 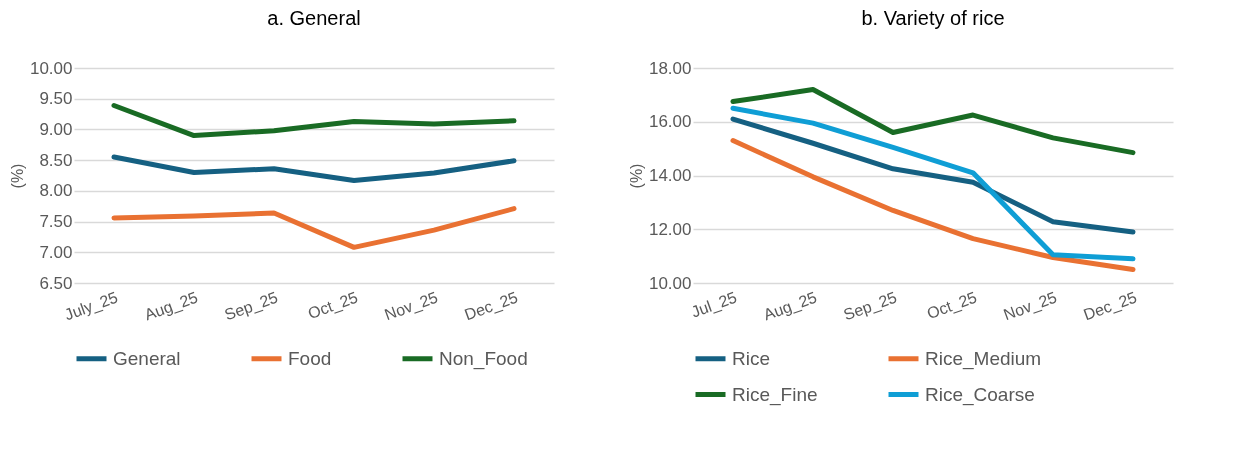 I want to click on chart-title: a. General, so click(x=314, y=18).